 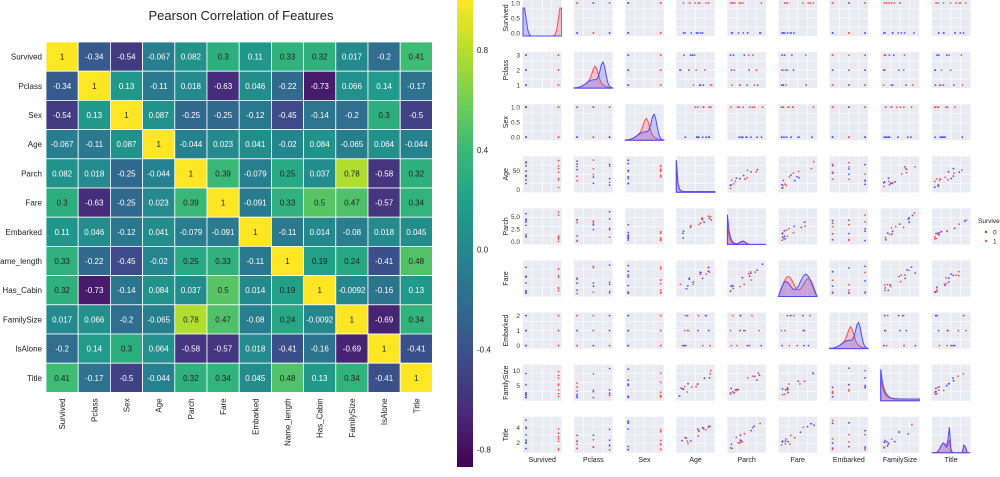 I want to click on pairplot-y-tick: 0.0, so click(x=515, y=242).